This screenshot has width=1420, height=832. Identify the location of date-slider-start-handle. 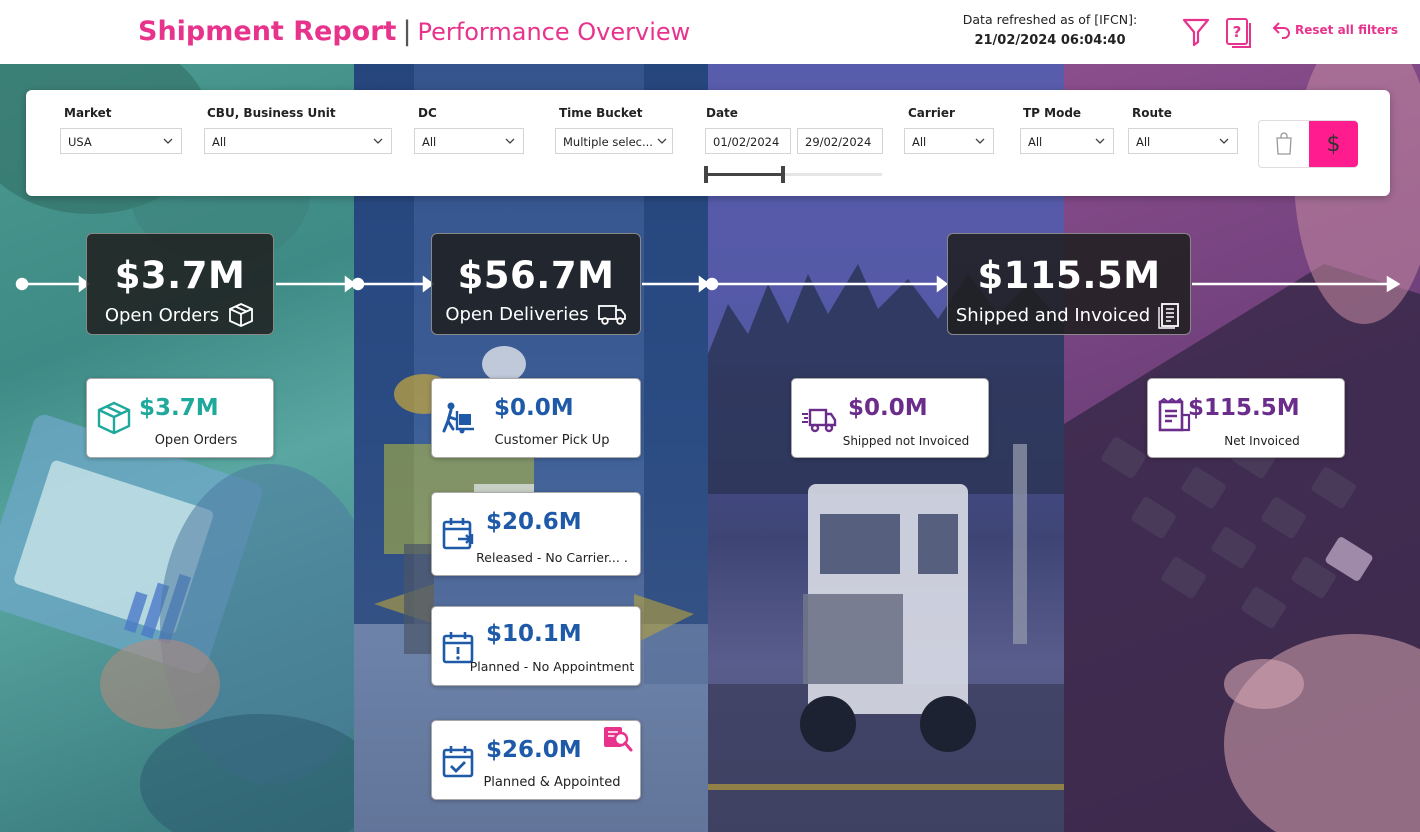
(706, 174).